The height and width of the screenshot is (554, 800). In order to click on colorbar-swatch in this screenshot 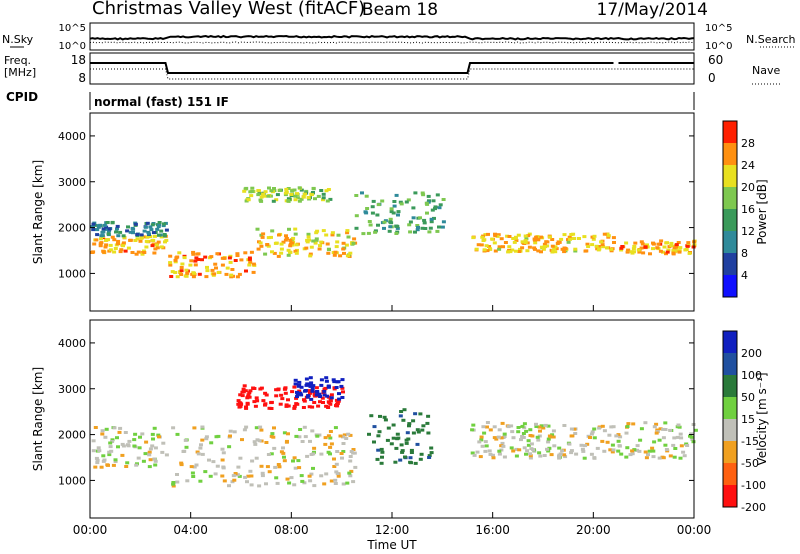, I will do `click(730, 430)`.